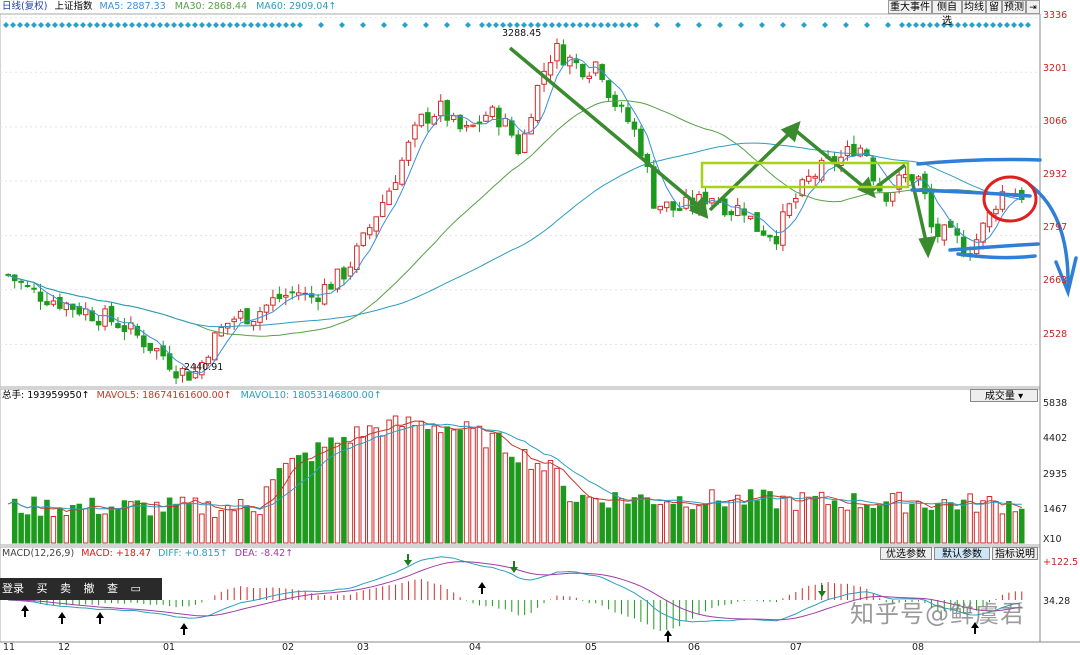 This screenshot has height=655, width=1080. I want to click on optimize-params-button: 优选参数, so click(906, 553).